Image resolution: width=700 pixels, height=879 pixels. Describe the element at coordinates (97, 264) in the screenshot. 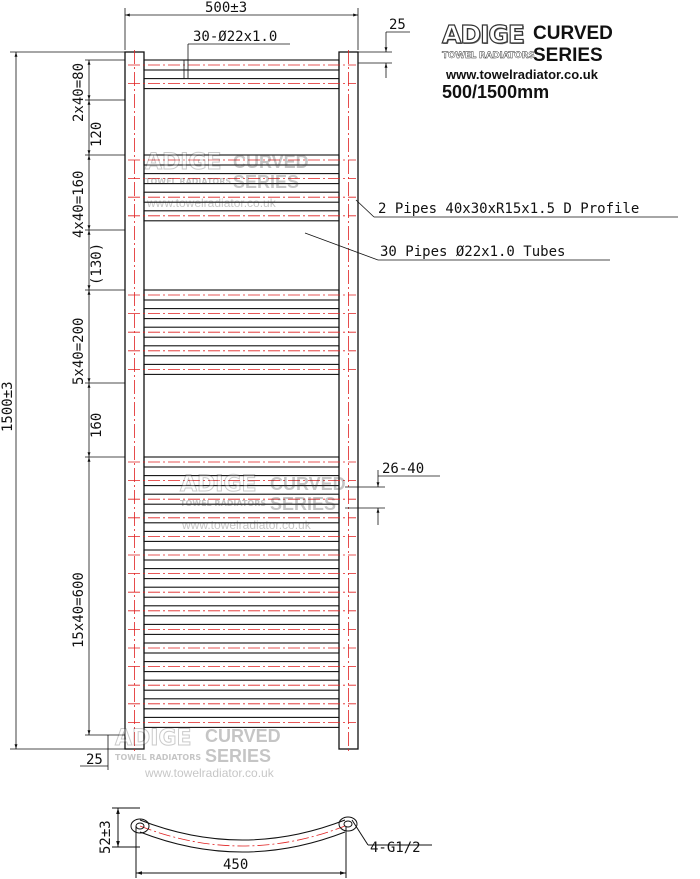

I see `gap2-label: (130)` at that location.